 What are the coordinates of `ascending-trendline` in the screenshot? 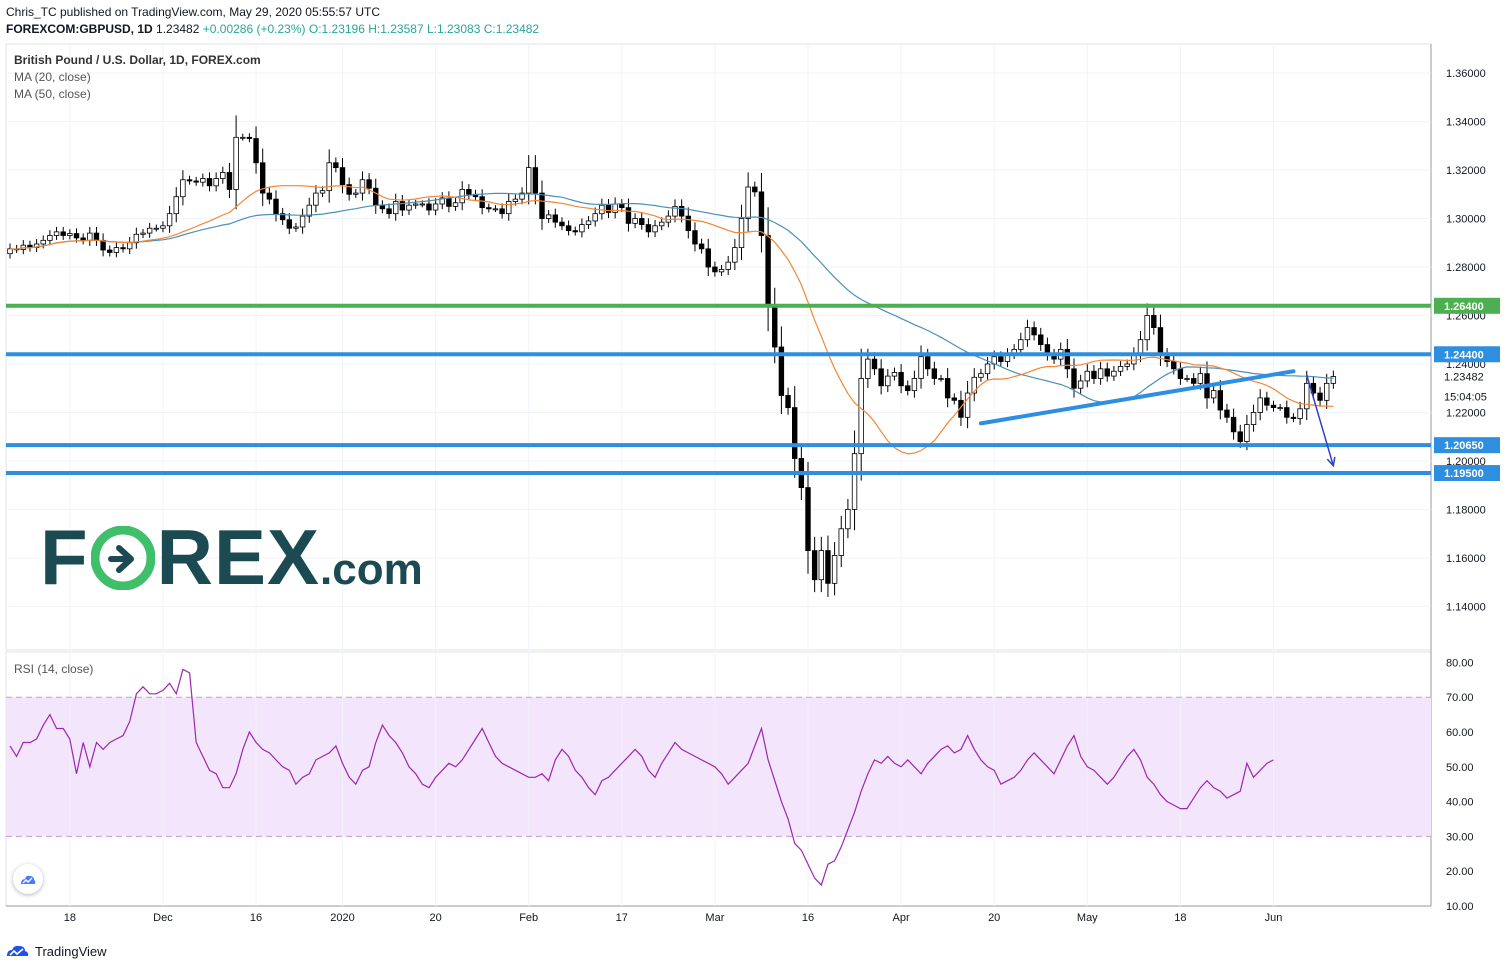 It's located at (1137, 397).